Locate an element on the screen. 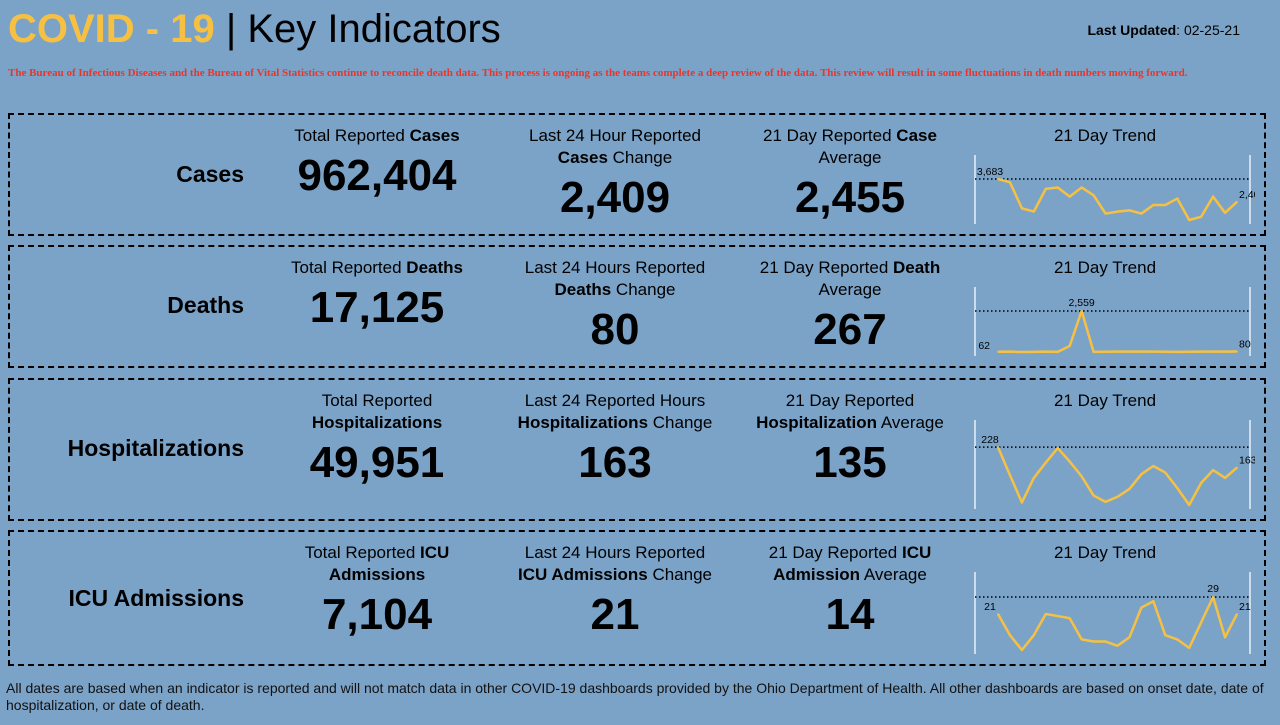 The image size is (1280, 725). row-label: Hospitalizations is located at coordinates (155, 448).